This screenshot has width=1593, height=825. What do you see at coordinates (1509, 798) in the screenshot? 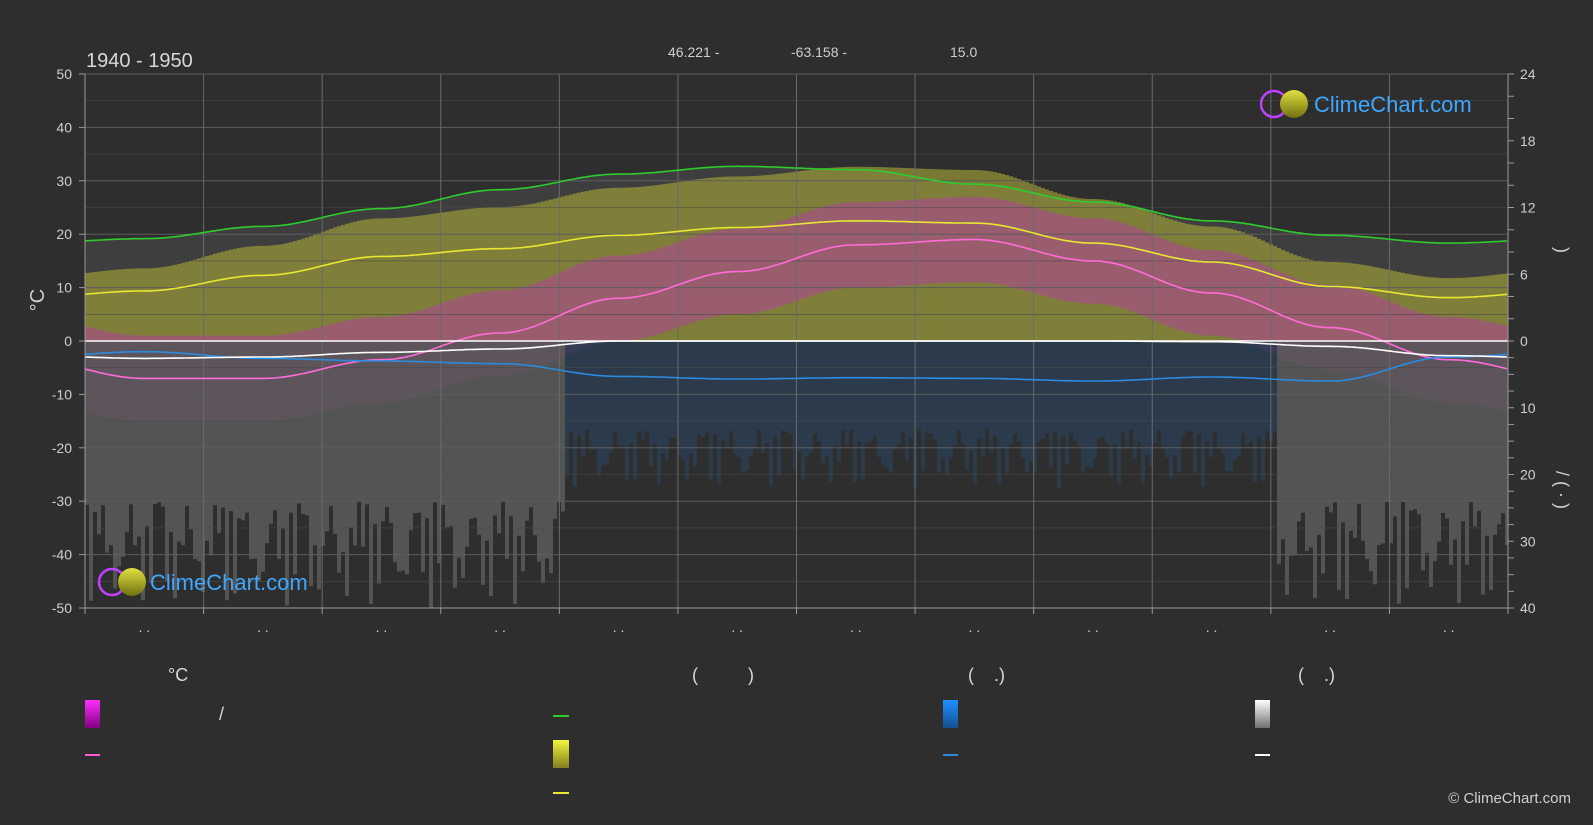
I see `copyright: © ClimeChart.com` at bounding box center [1509, 798].